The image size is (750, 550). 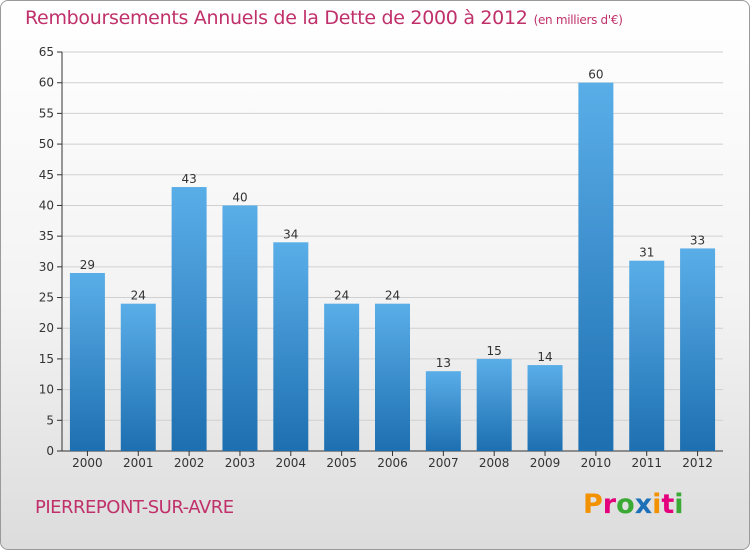 What do you see at coordinates (341, 463) in the screenshot?
I see `x-tick-label: 2005` at bounding box center [341, 463].